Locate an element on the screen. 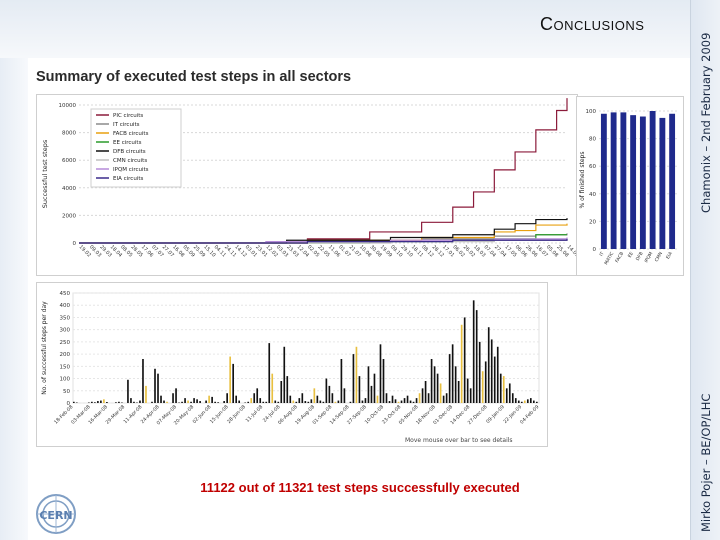 The height and width of the screenshot is (540, 720). slide-title: Conclusions is located at coordinates (592, 24).